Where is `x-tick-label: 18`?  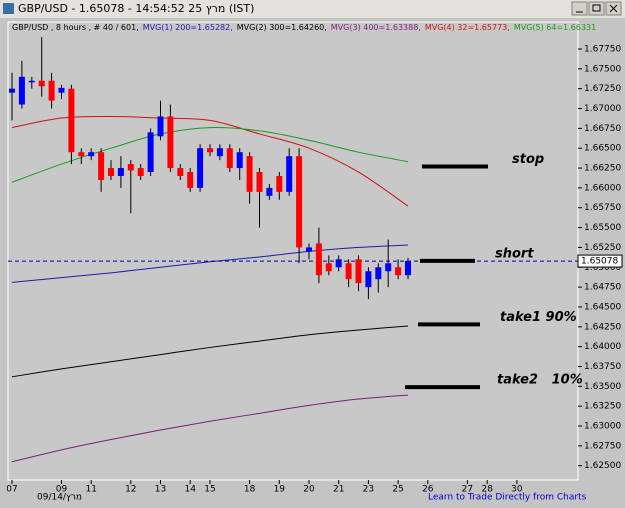
x-tick-label: 18 is located at coordinates (250, 490).